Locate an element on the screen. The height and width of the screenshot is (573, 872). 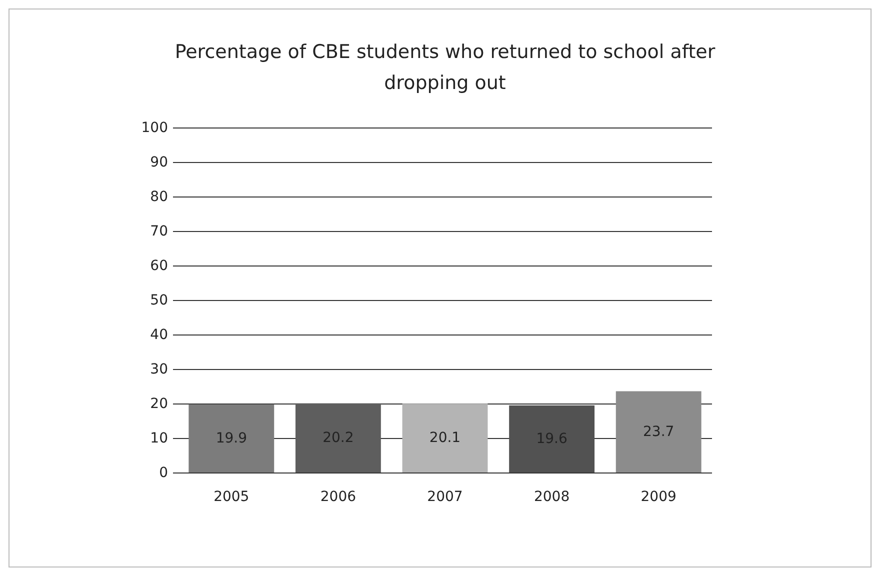
y-tick-label: 30 is located at coordinates (159, 369).